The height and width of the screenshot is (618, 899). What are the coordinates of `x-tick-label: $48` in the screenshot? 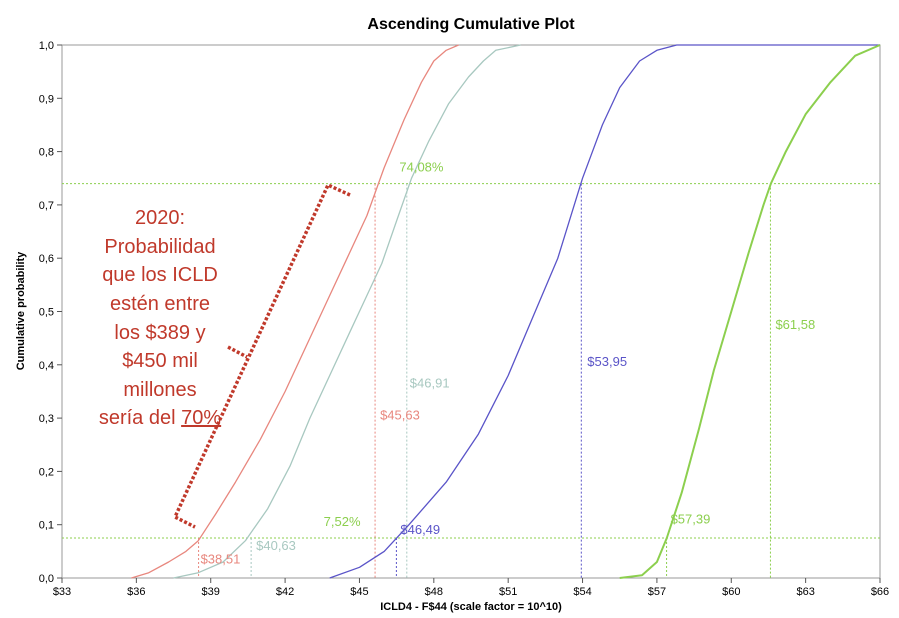 It's located at (434, 592).